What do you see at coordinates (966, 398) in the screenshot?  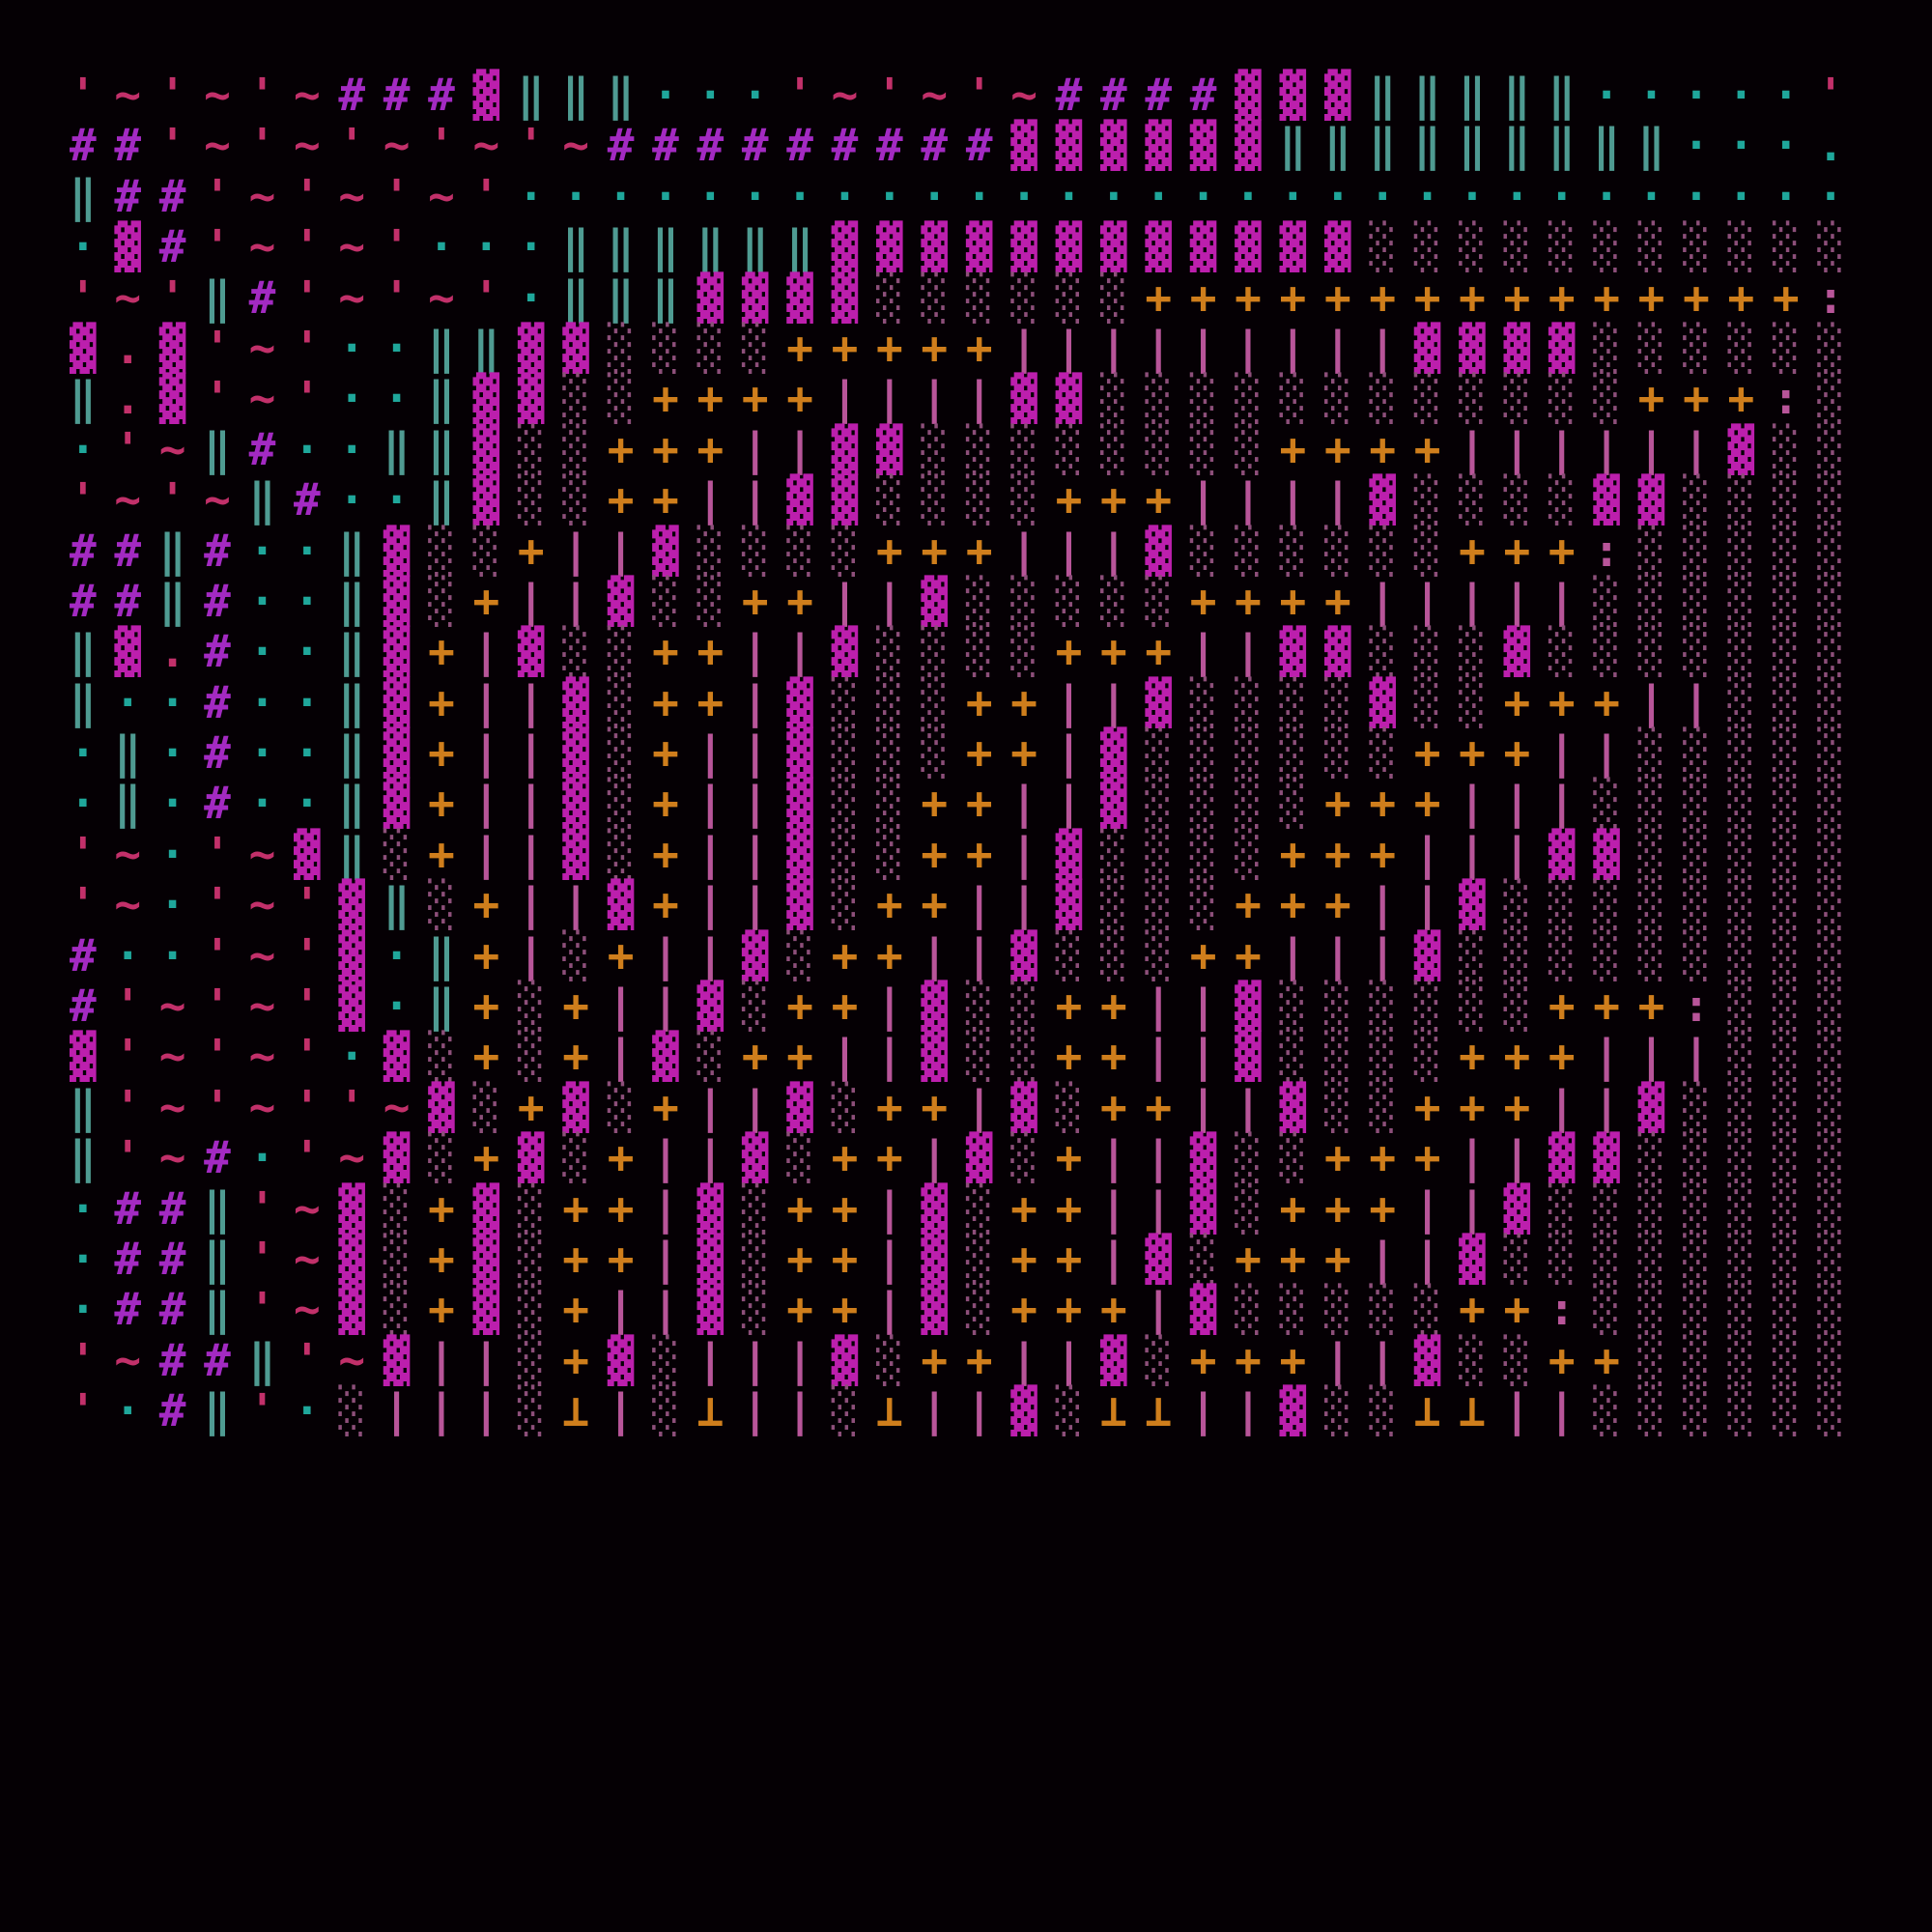 I see `ascii-row: ‖. ▓ ' ~ ' · · ‖ ▓ ▓ ░ ░ + + + + | | | | ▓ ▓ ░ ░ ░ ░ ░ ░ ░ ░ ░ ░ ░ ░ + + +: ░` at bounding box center [966, 398].